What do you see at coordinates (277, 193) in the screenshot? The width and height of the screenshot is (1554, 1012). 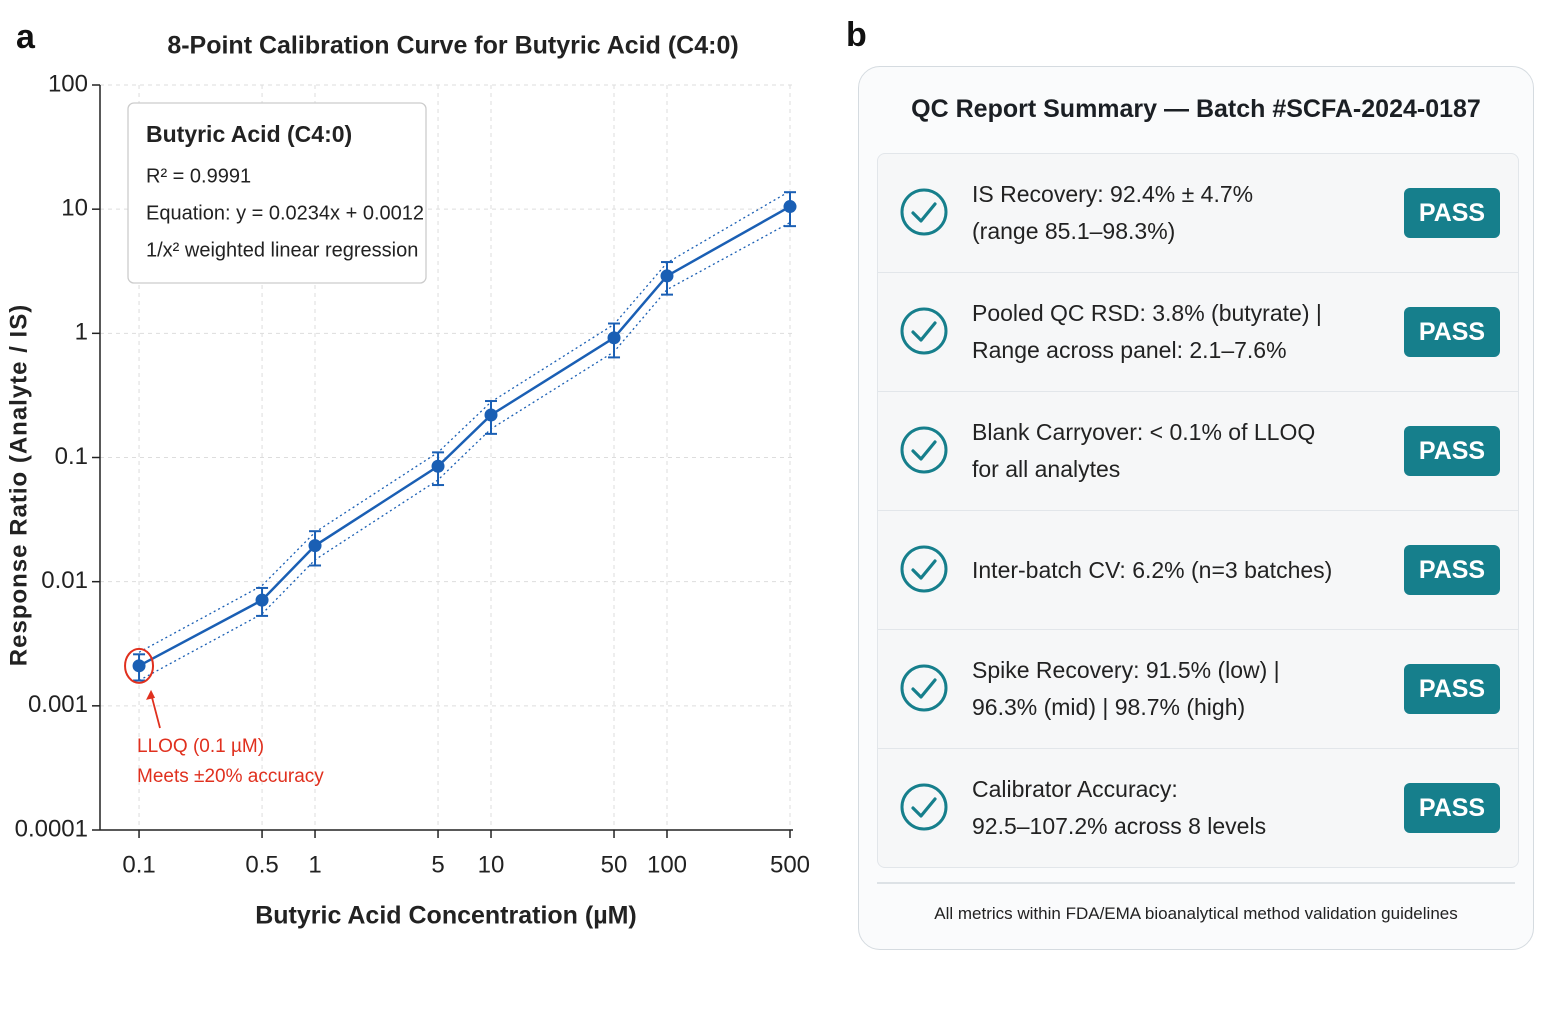 I see `annotation-box` at bounding box center [277, 193].